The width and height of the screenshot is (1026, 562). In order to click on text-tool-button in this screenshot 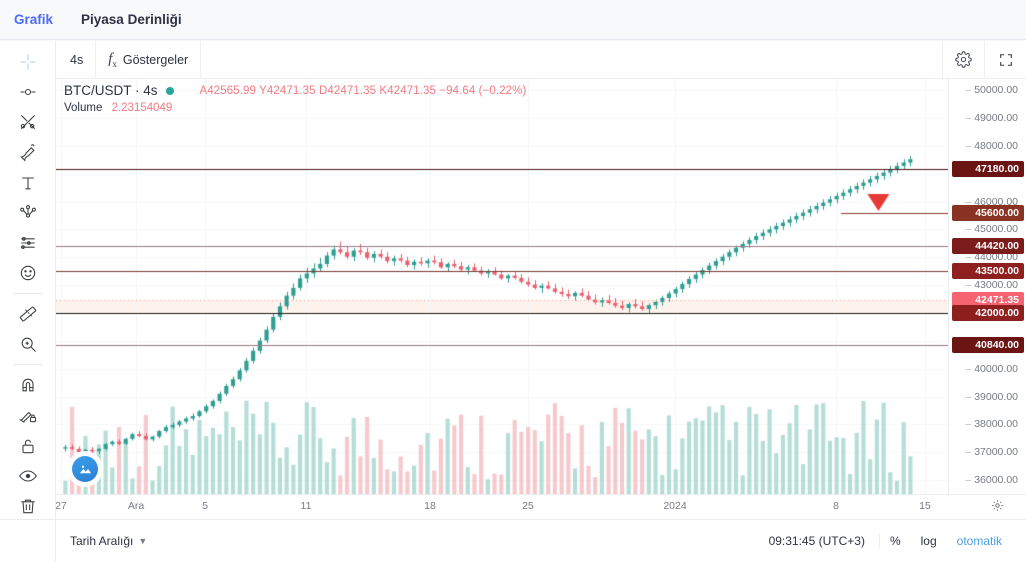, I will do `click(28, 183)`.